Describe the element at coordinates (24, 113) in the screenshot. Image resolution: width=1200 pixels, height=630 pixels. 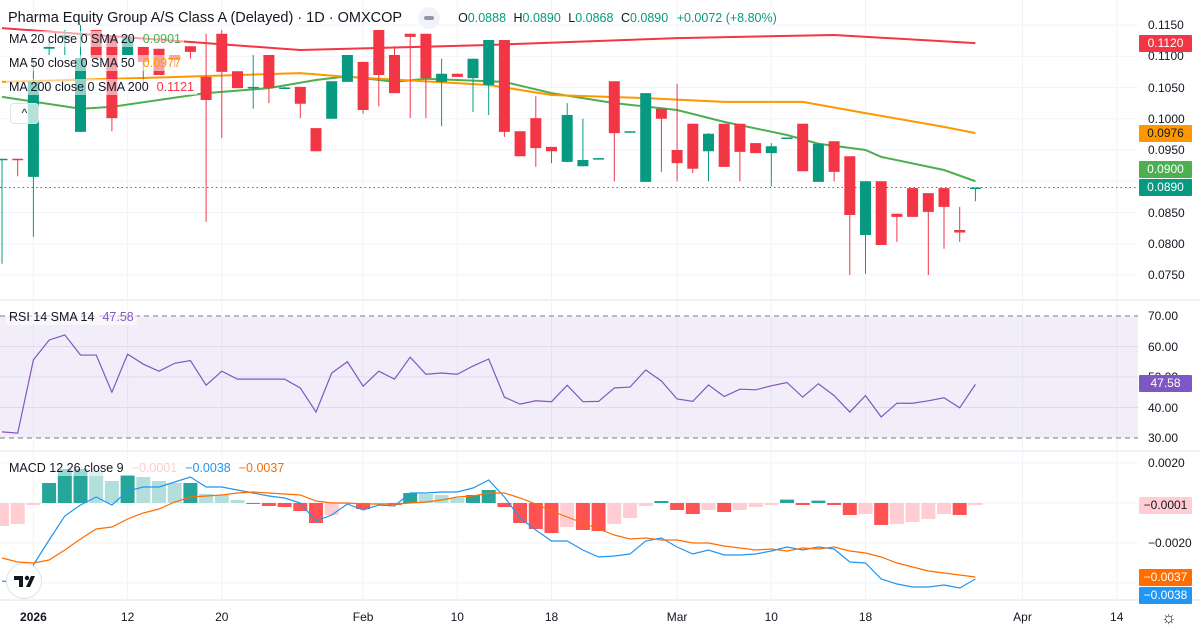
I see `collapse-legend-button: ^` at that location.